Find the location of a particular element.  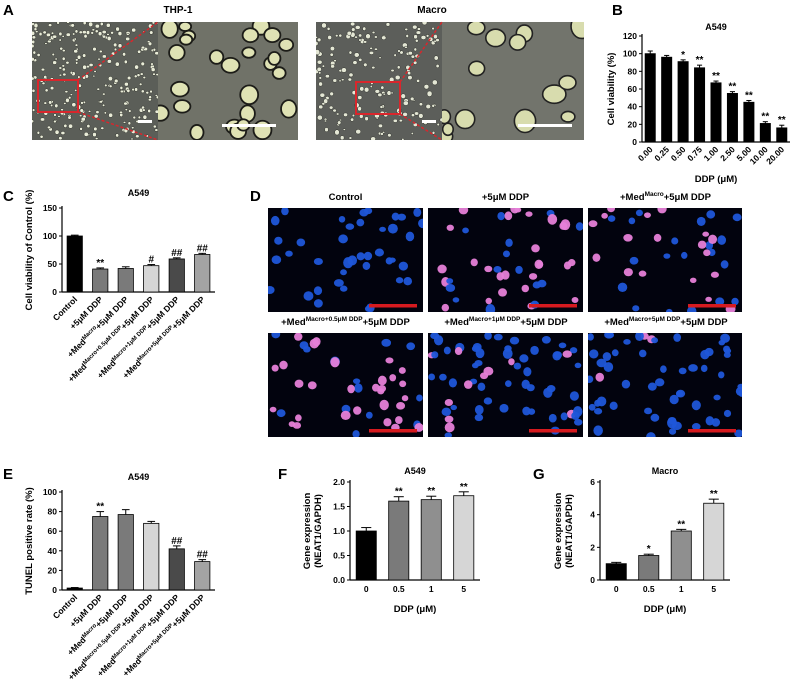

x-tick-label: 20.00 is located at coordinates (775, 155).